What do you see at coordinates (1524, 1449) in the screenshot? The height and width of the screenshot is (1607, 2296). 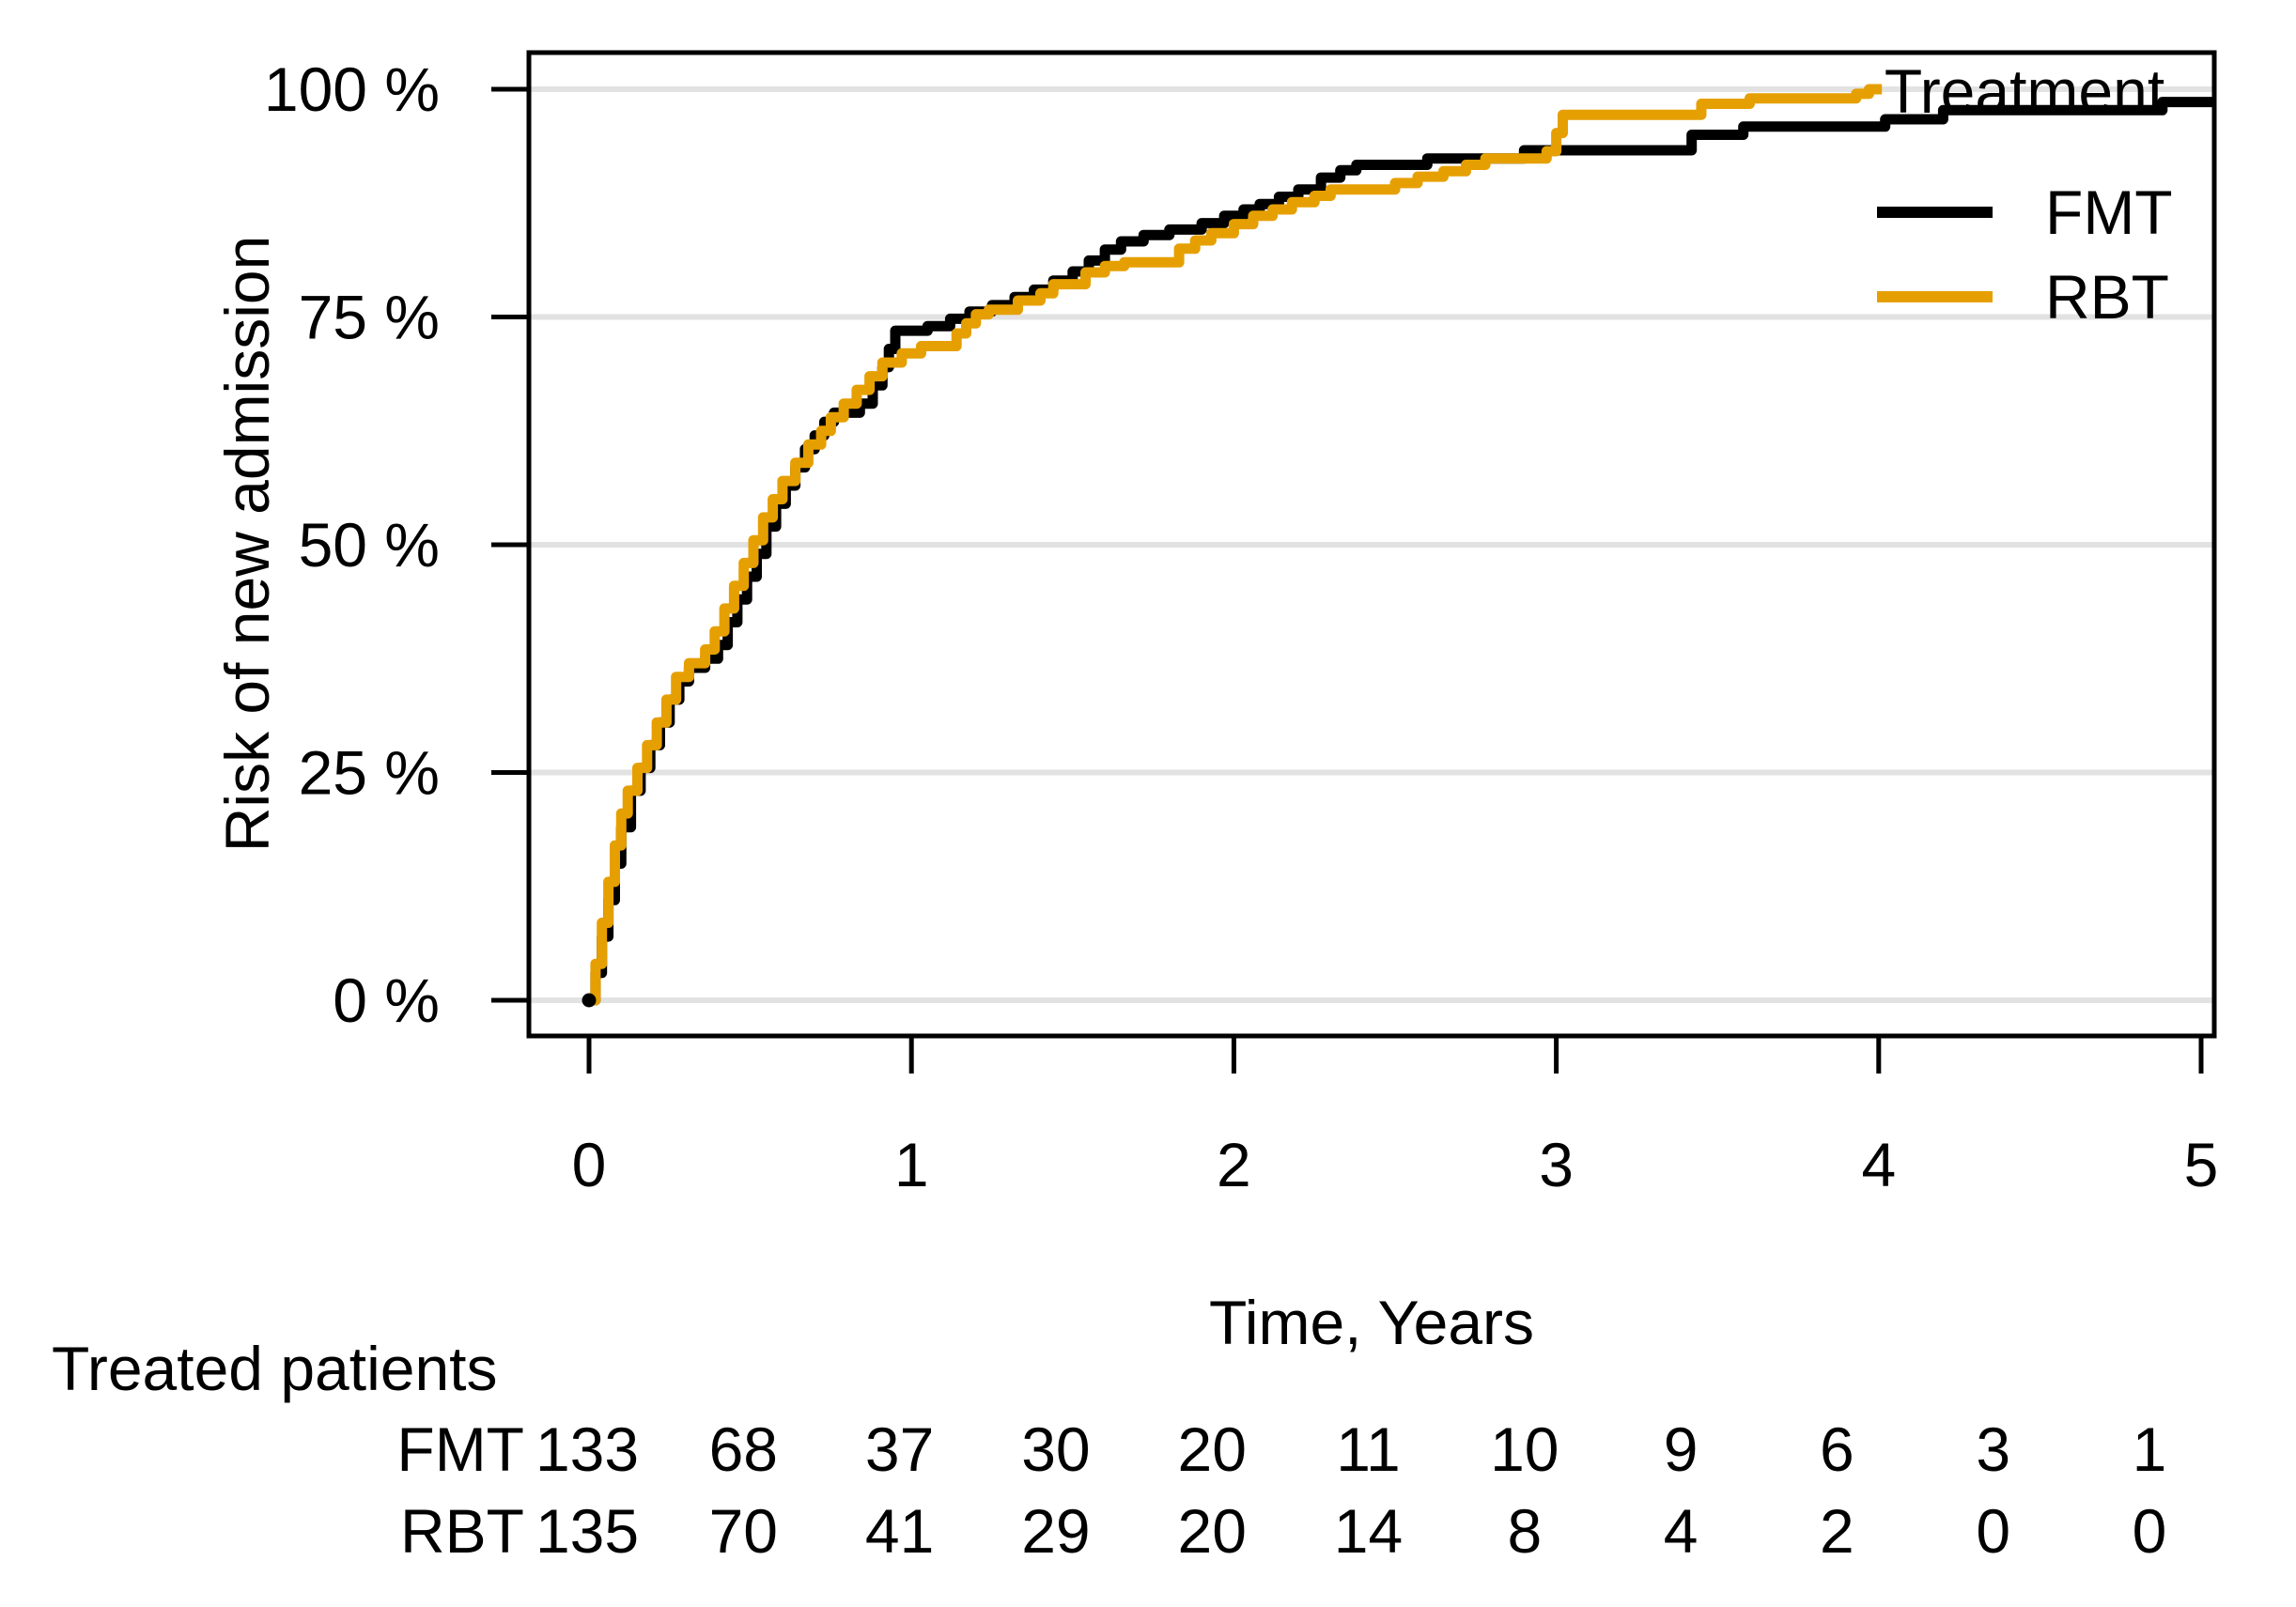 I see `risk-count-fmt: 10` at bounding box center [1524, 1449].